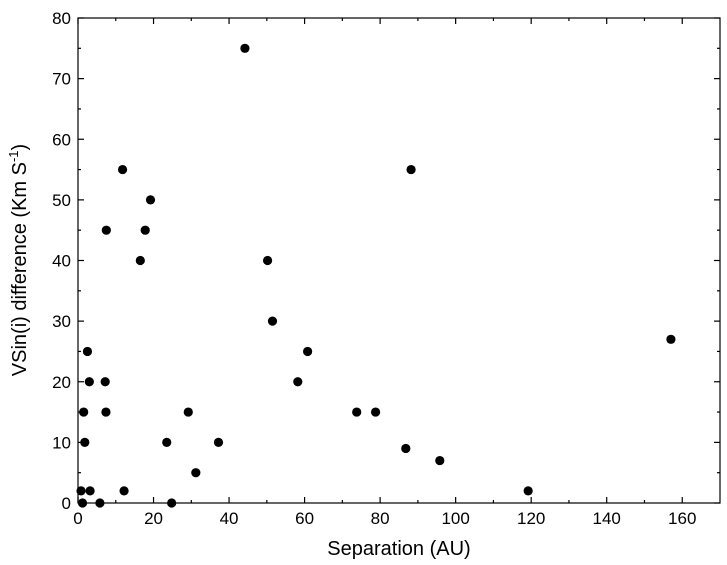 This screenshot has width=727, height=565. I want to click on x-tick-label: 160, so click(682, 518).